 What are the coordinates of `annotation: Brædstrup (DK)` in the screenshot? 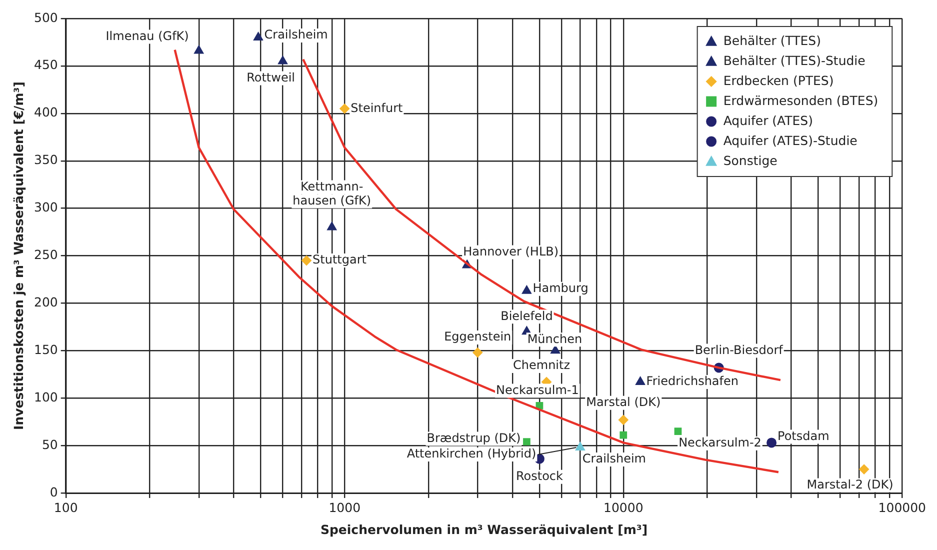 It's located at (473, 437).